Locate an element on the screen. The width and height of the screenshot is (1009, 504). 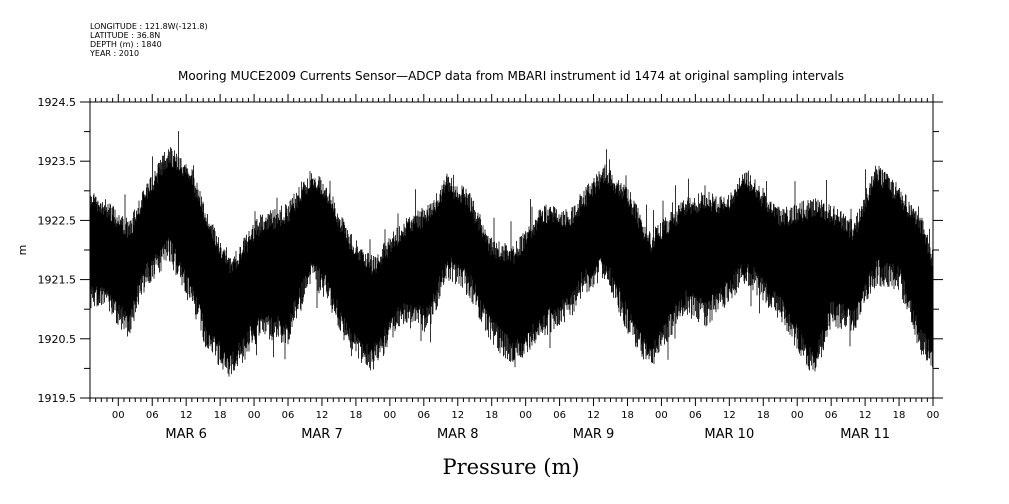
x-day-label: MAR 10 is located at coordinates (729, 434).